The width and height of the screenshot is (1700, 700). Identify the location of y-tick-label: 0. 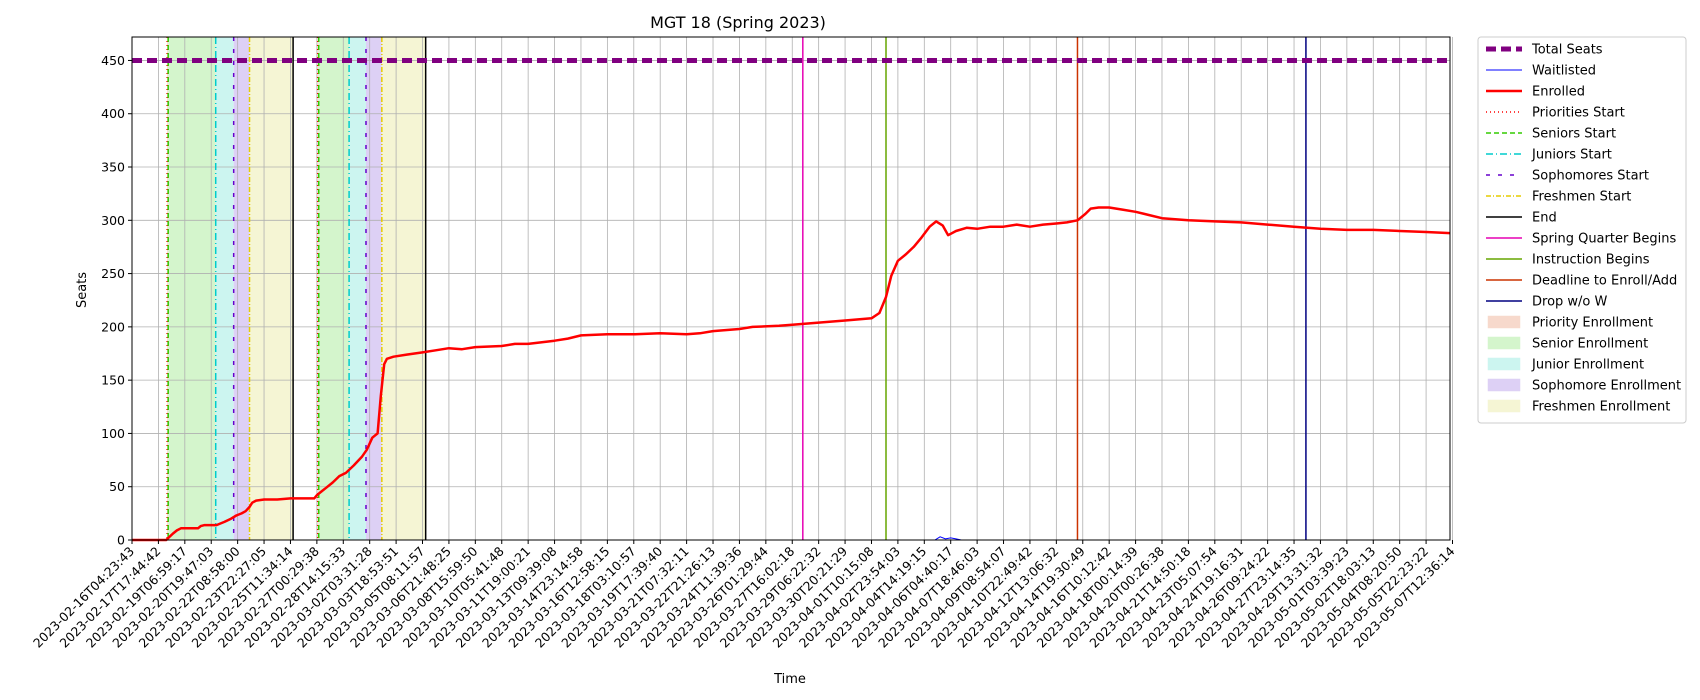
(121, 540).